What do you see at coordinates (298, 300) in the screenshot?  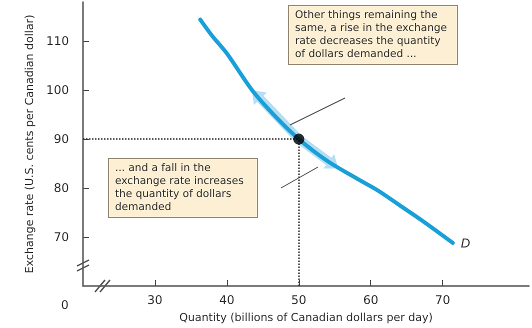 I see `x-tick-label: 50` at bounding box center [298, 300].